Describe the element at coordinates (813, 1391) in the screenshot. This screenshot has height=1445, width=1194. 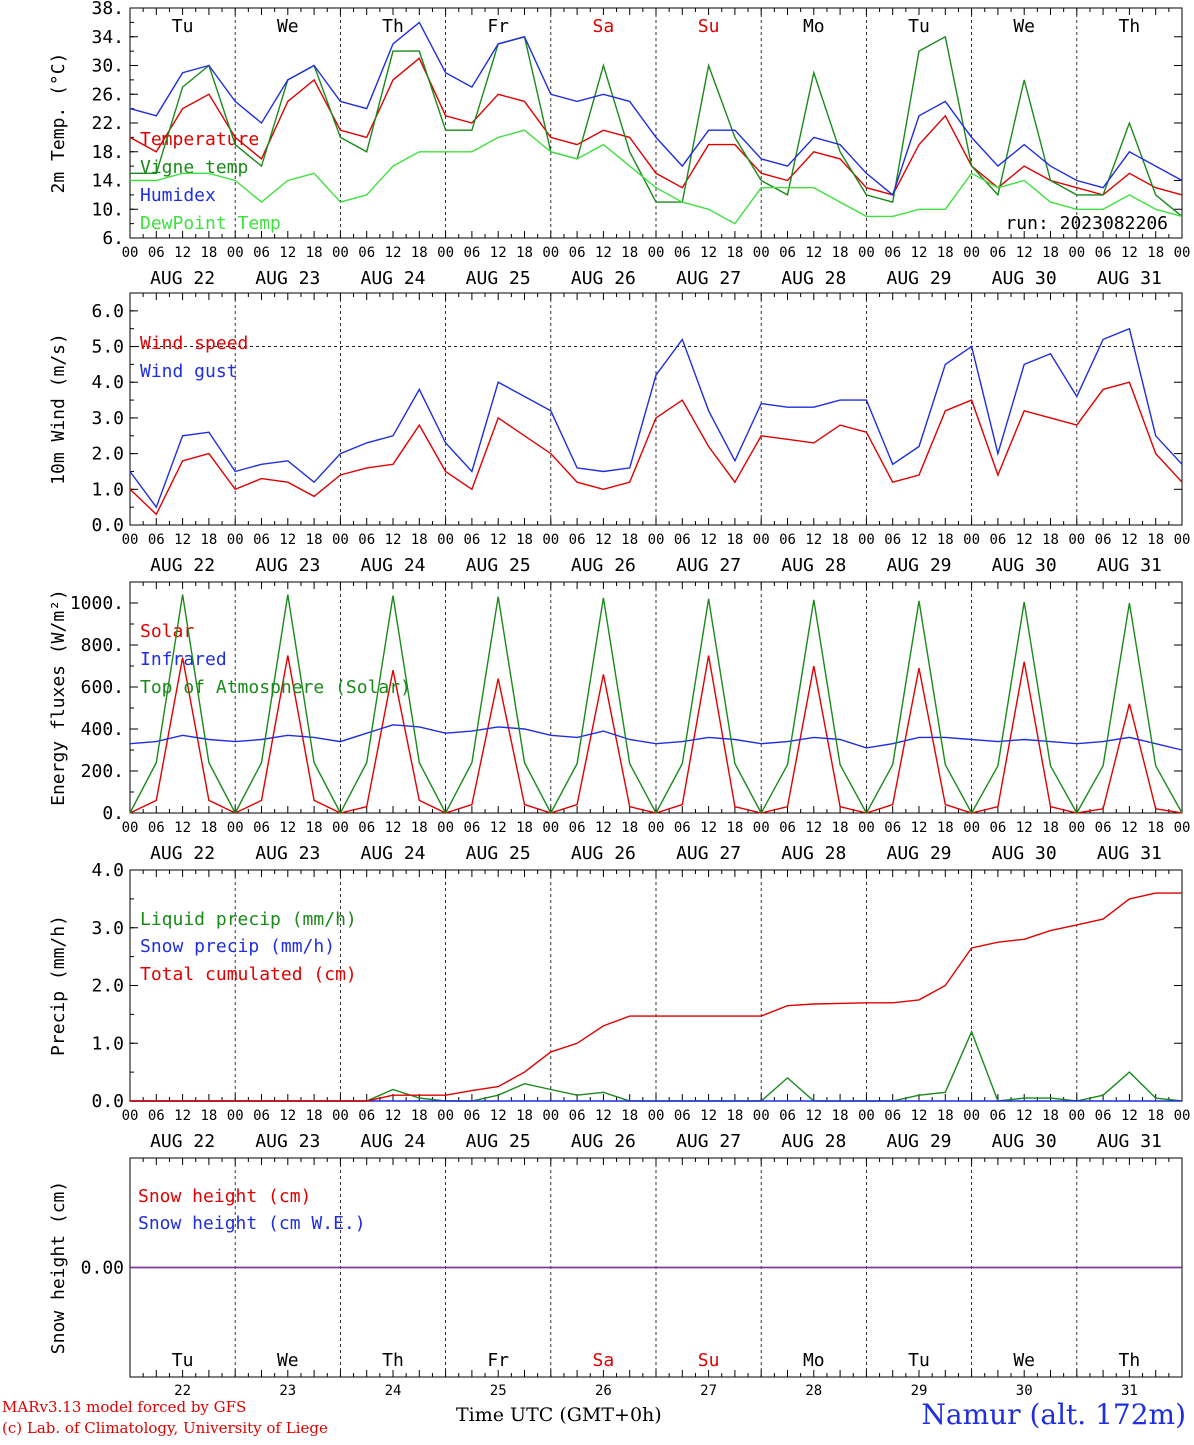
I see `day-number-label: 28` at that location.